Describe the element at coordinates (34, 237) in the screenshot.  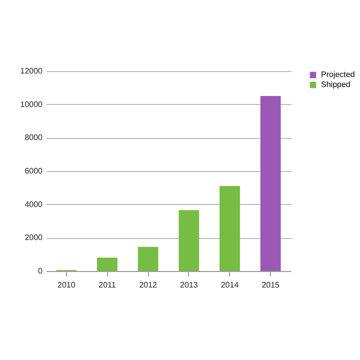
I see `y-tick-label: 2000` at that location.